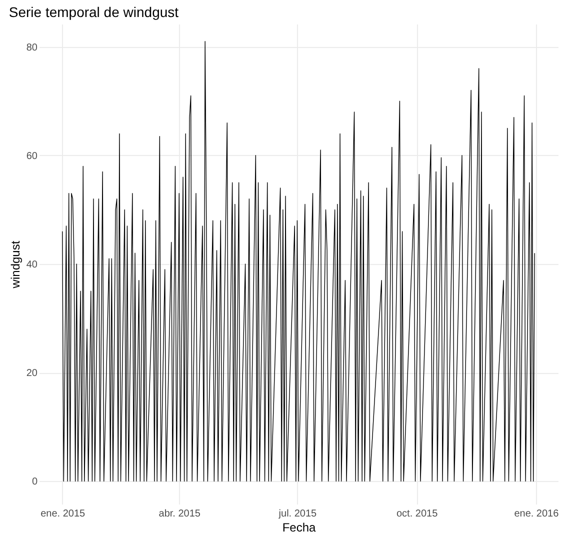 This screenshot has width=564, height=539. Describe the element at coordinates (417, 514) in the screenshot. I see `x-tick-label: oct. 2015` at that location.